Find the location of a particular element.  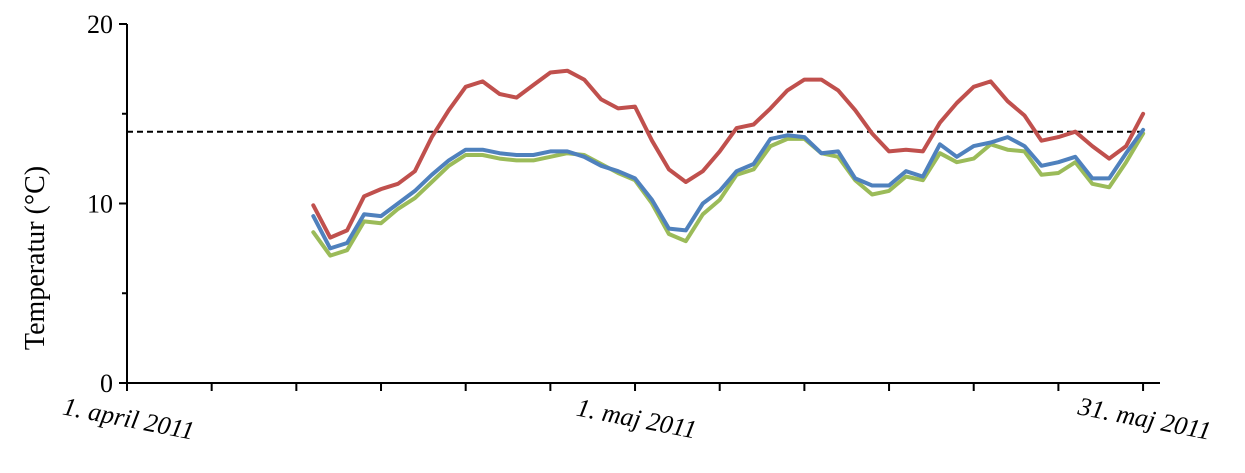

y-tick-label: 10 is located at coordinates (100, 204).